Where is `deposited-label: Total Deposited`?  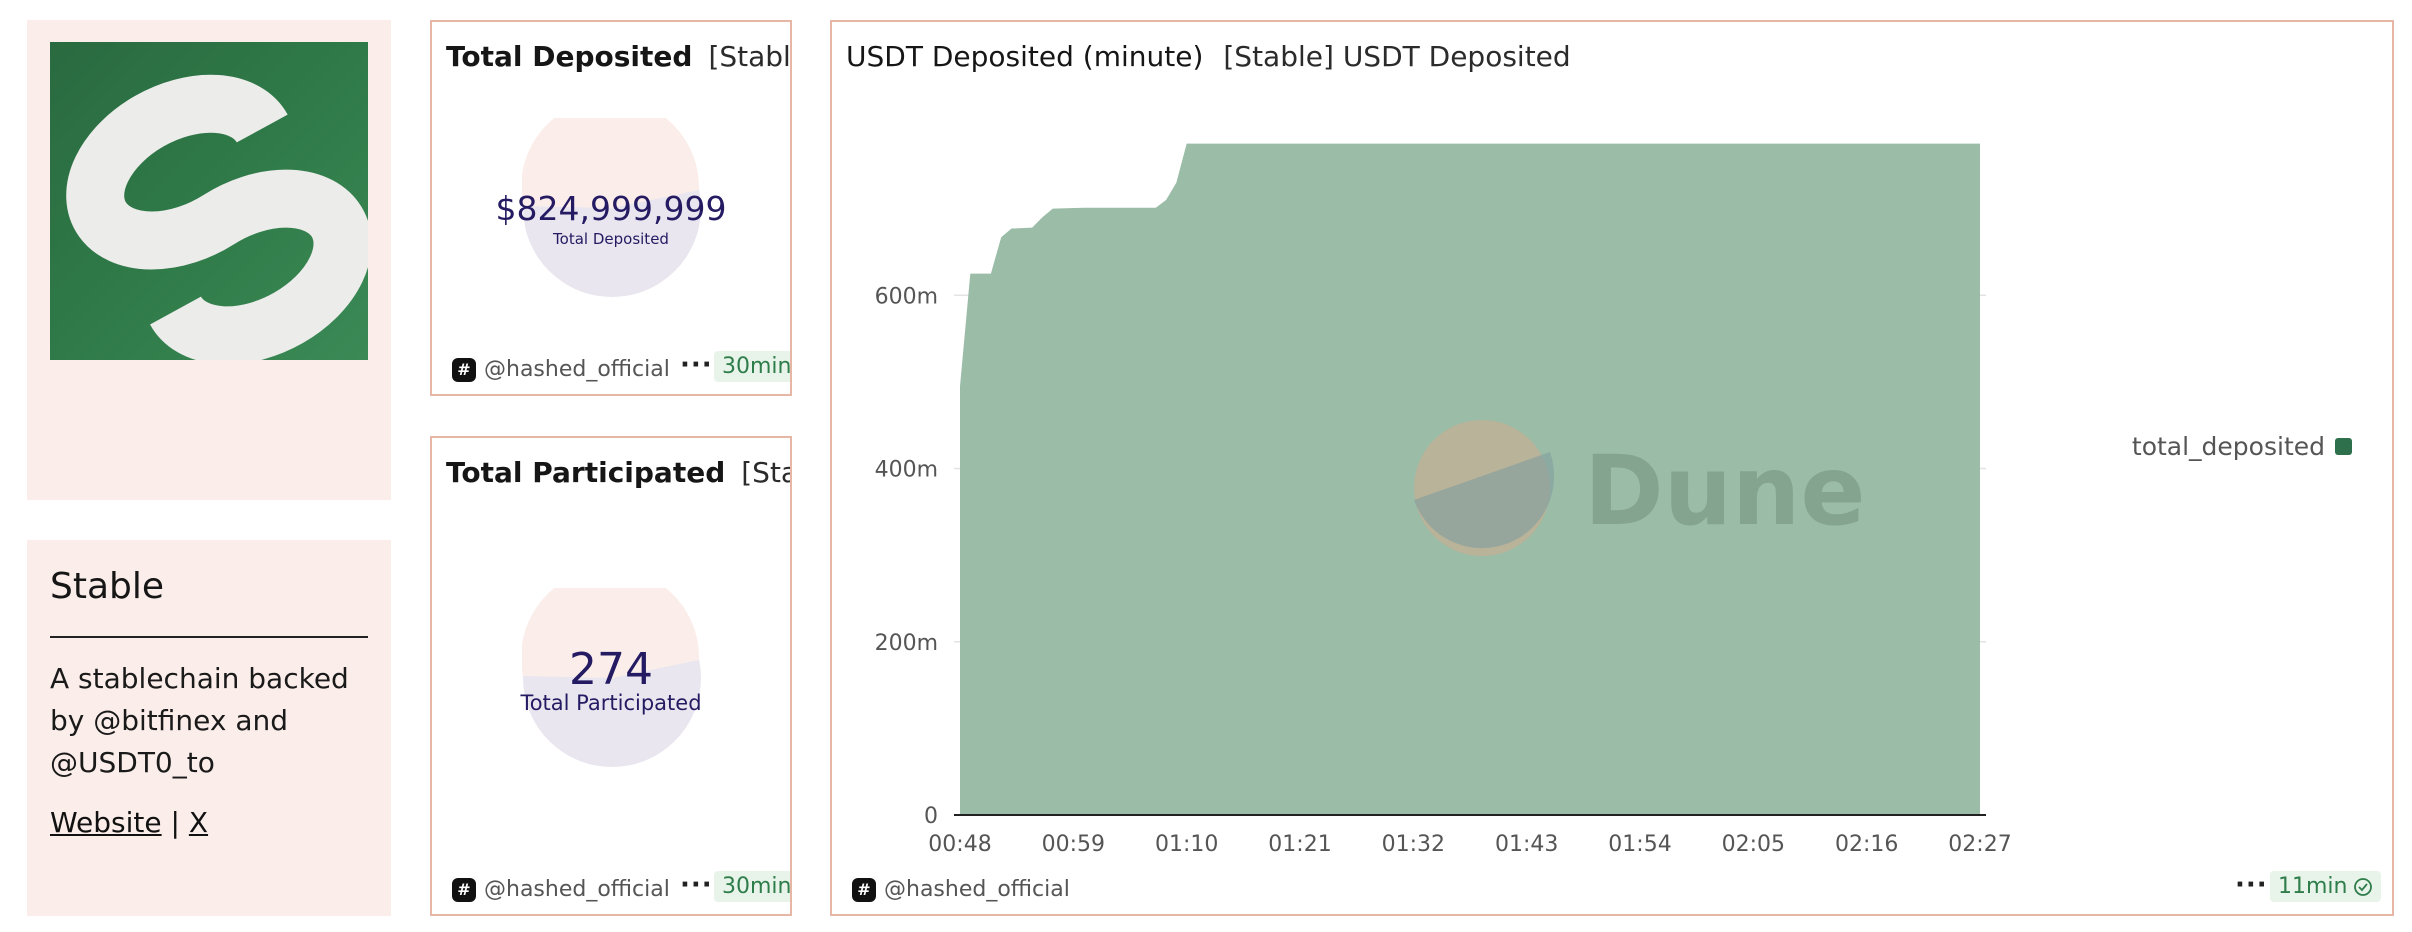 deposited-label: Total Deposited is located at coordinates (611, 239).